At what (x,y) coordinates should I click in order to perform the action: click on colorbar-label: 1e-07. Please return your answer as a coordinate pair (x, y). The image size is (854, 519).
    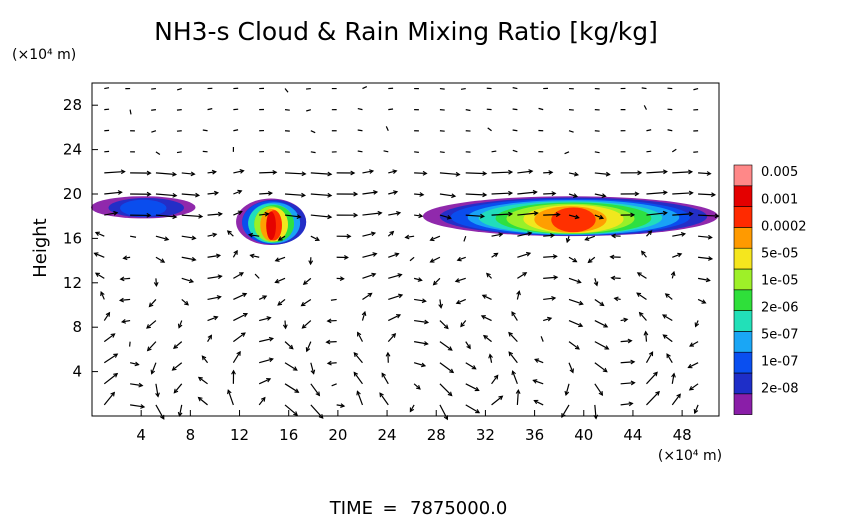
    Looking at the image, I should click on (780, 362).